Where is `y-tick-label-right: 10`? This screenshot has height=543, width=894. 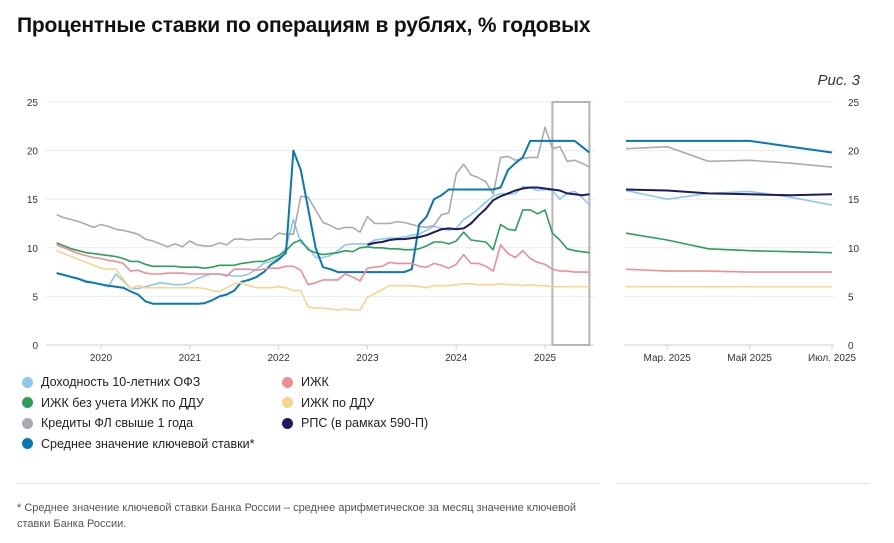 y-tick-label-right: 10 is located at coordinates (854, 249).